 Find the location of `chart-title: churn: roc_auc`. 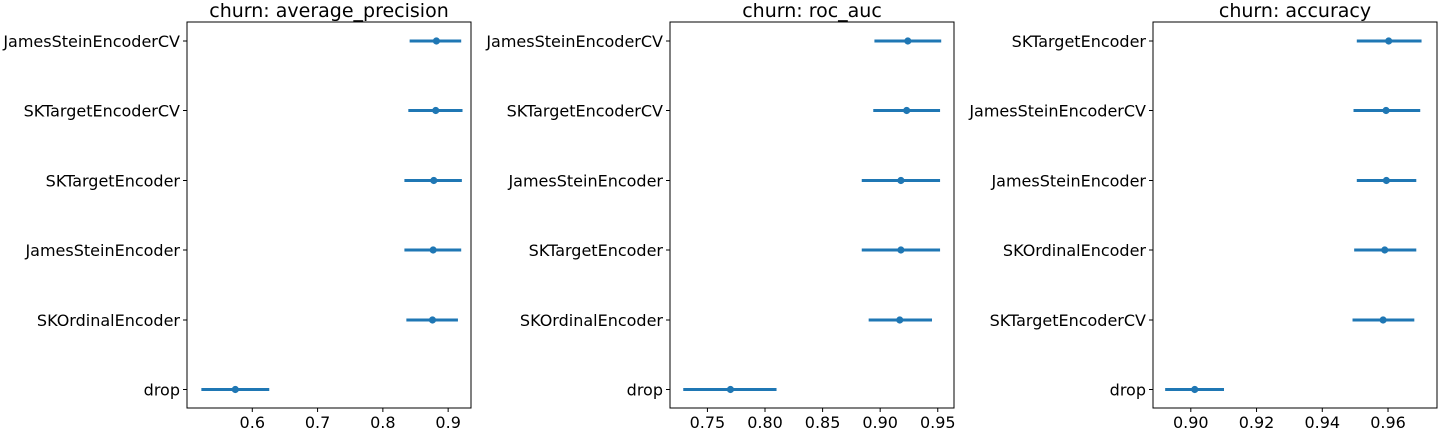

chart-title: churn: roc_auc is located at coordinates (812, 11).